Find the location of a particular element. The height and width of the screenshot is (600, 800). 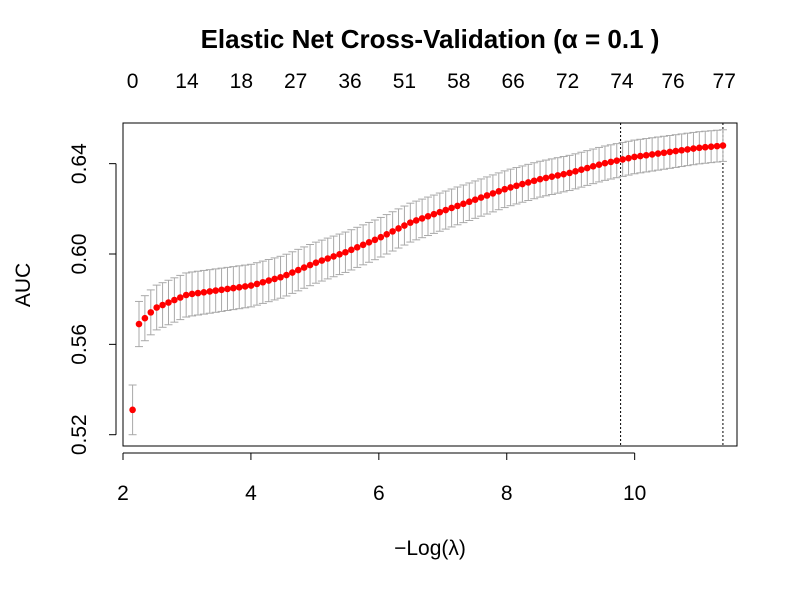

x-tick-label: 2 is located at coordinates (123, 493).